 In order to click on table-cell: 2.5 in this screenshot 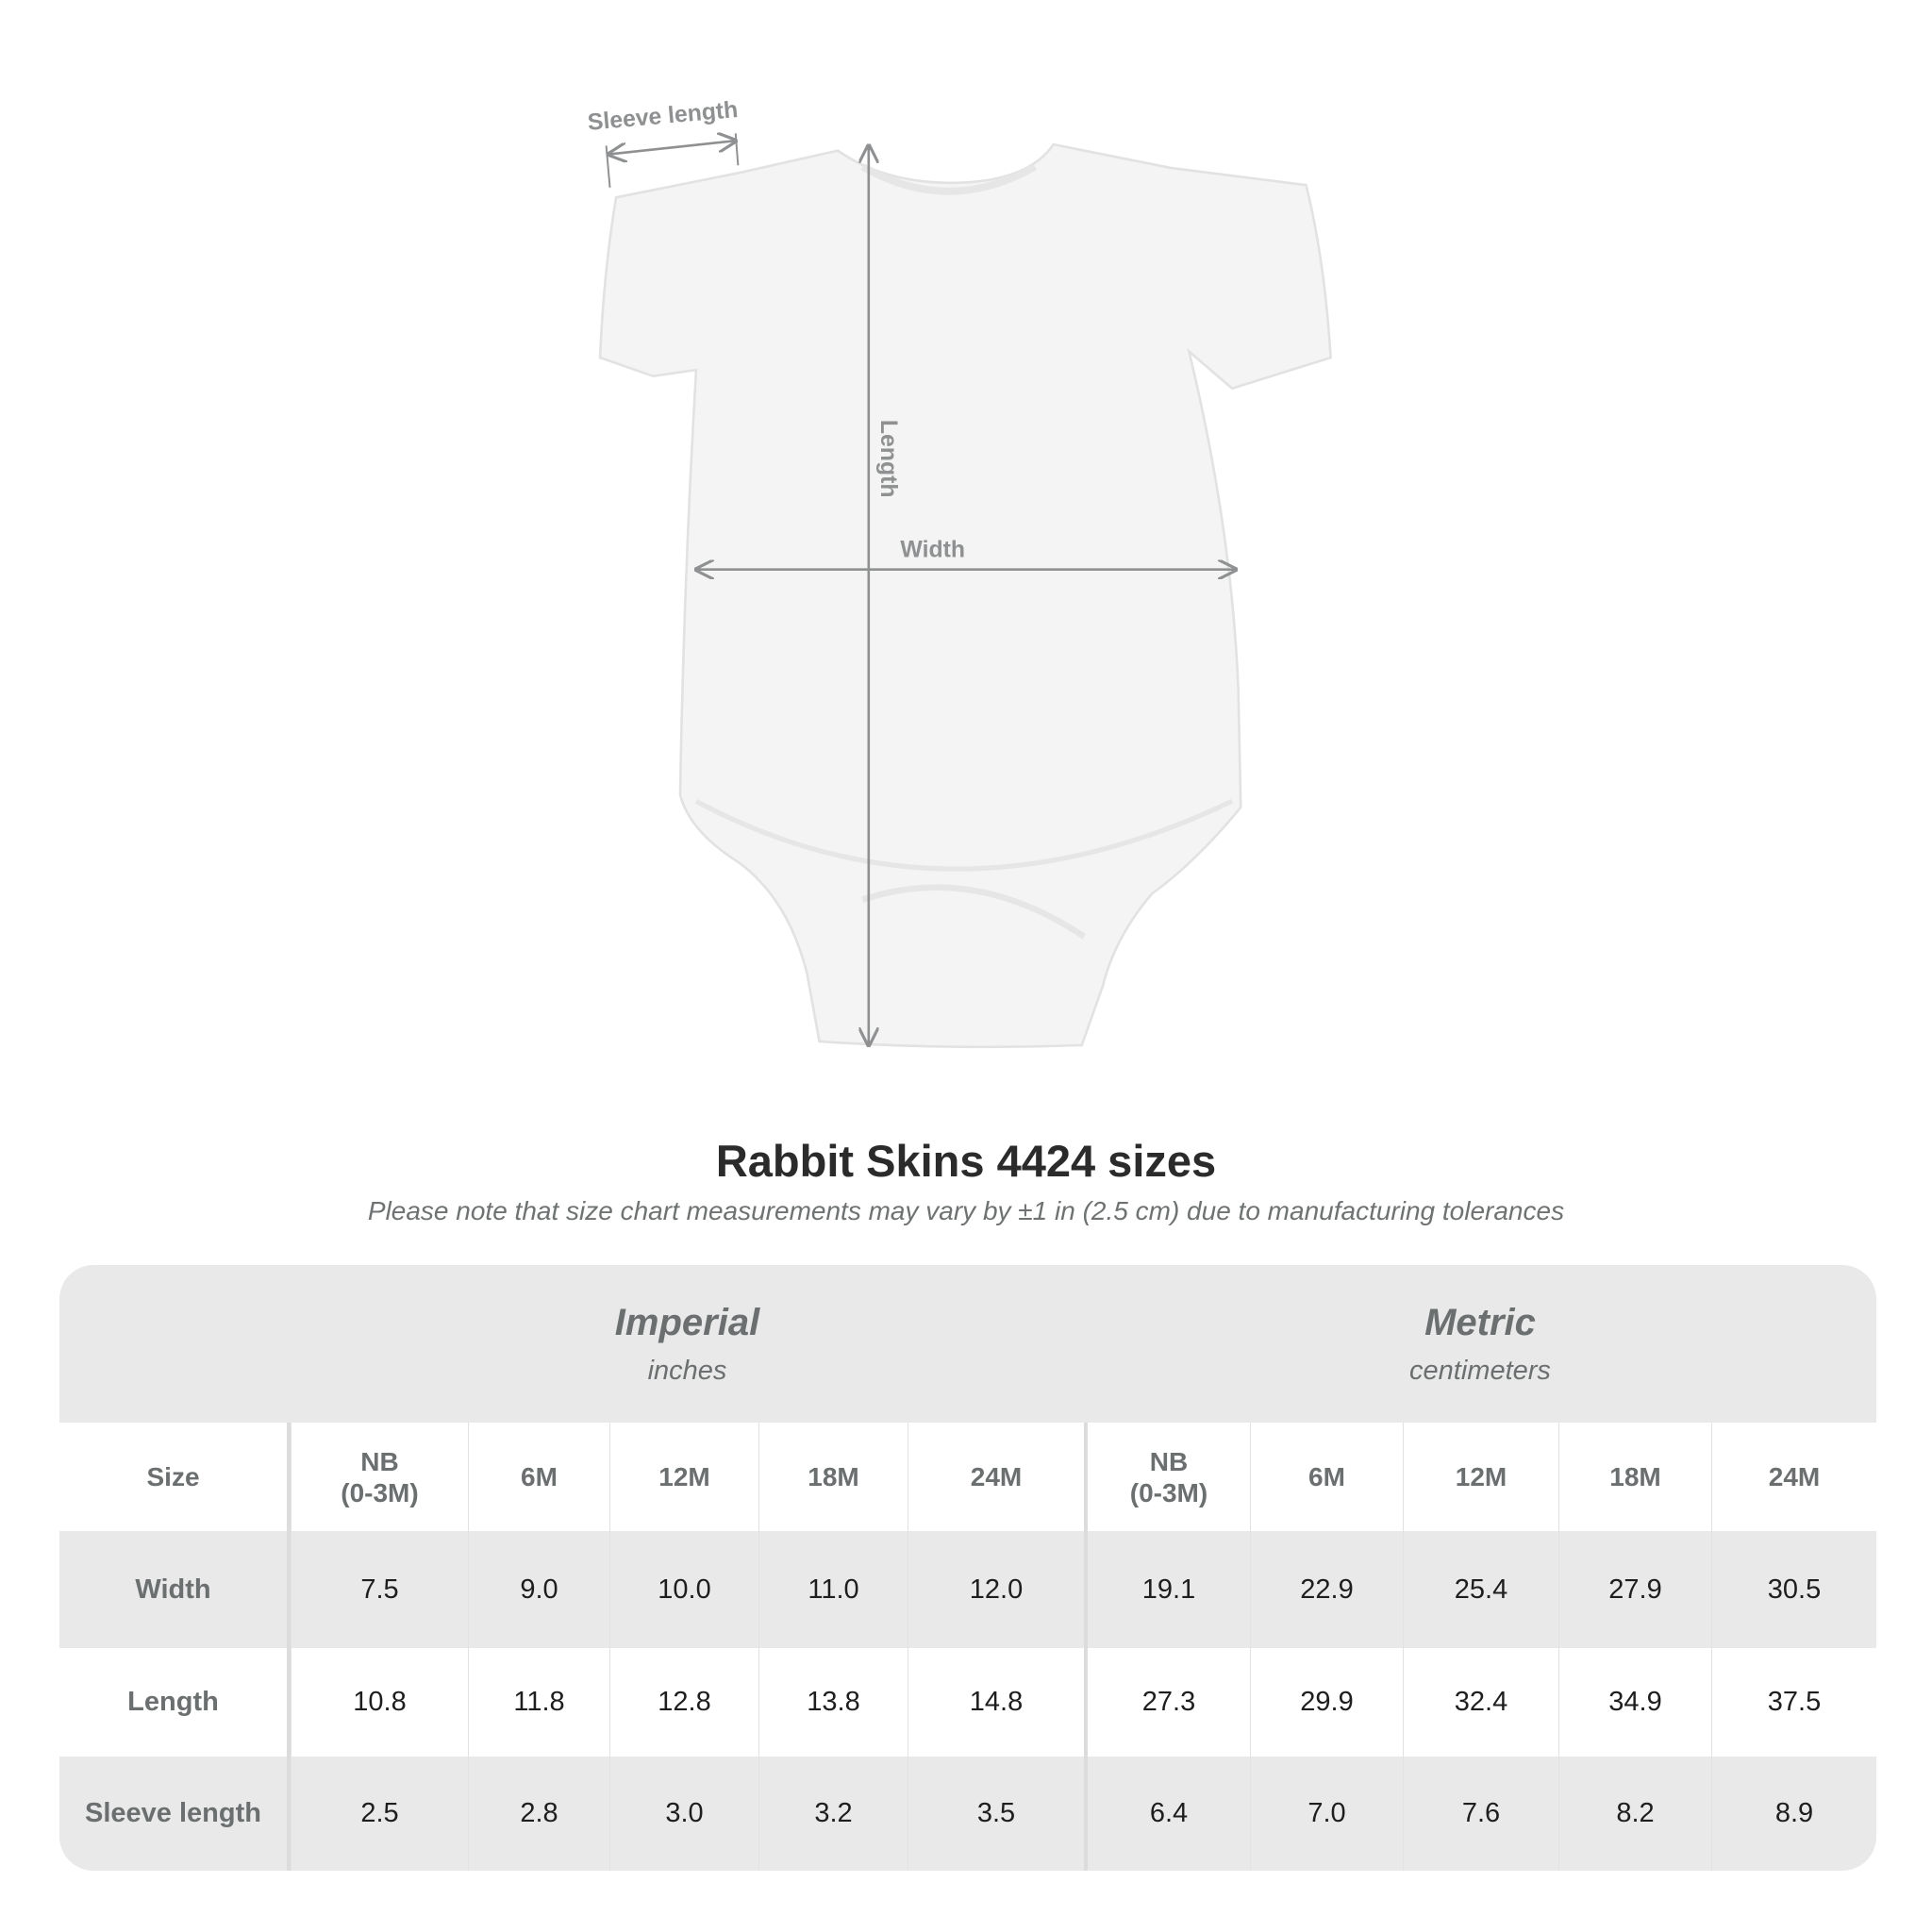, I will do `click(380, 1814)`.